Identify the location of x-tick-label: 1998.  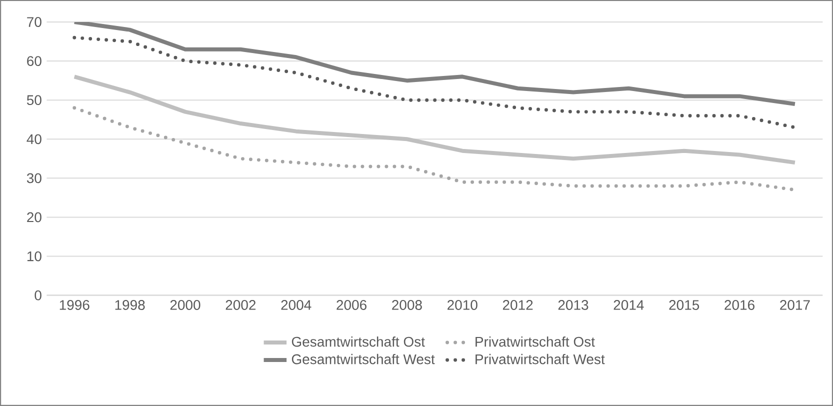
(130, 305).